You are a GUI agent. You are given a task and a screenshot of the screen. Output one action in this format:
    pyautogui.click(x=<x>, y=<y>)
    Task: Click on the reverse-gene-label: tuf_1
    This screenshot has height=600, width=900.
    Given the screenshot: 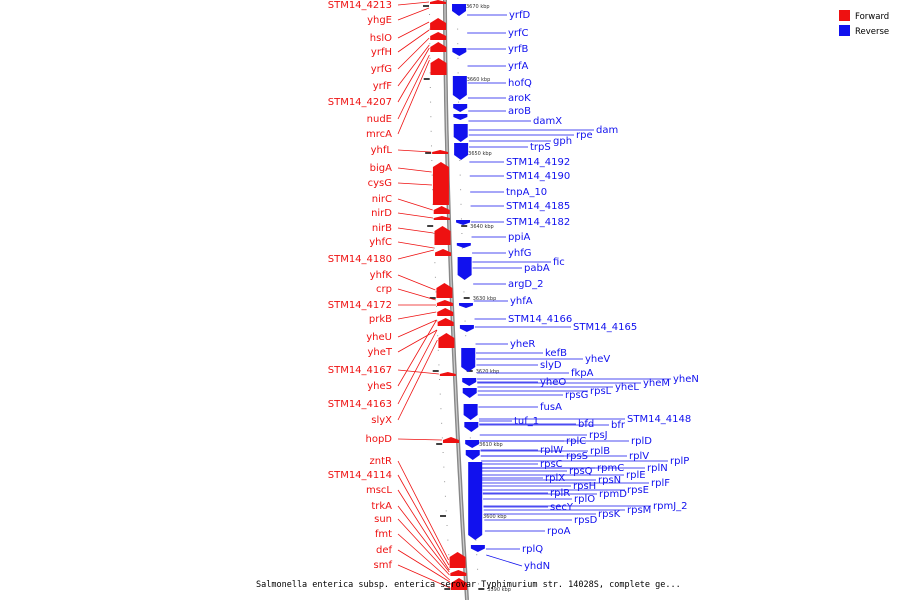 What is the action you would take?
    pyautogui.click(x=526, y=421)
    